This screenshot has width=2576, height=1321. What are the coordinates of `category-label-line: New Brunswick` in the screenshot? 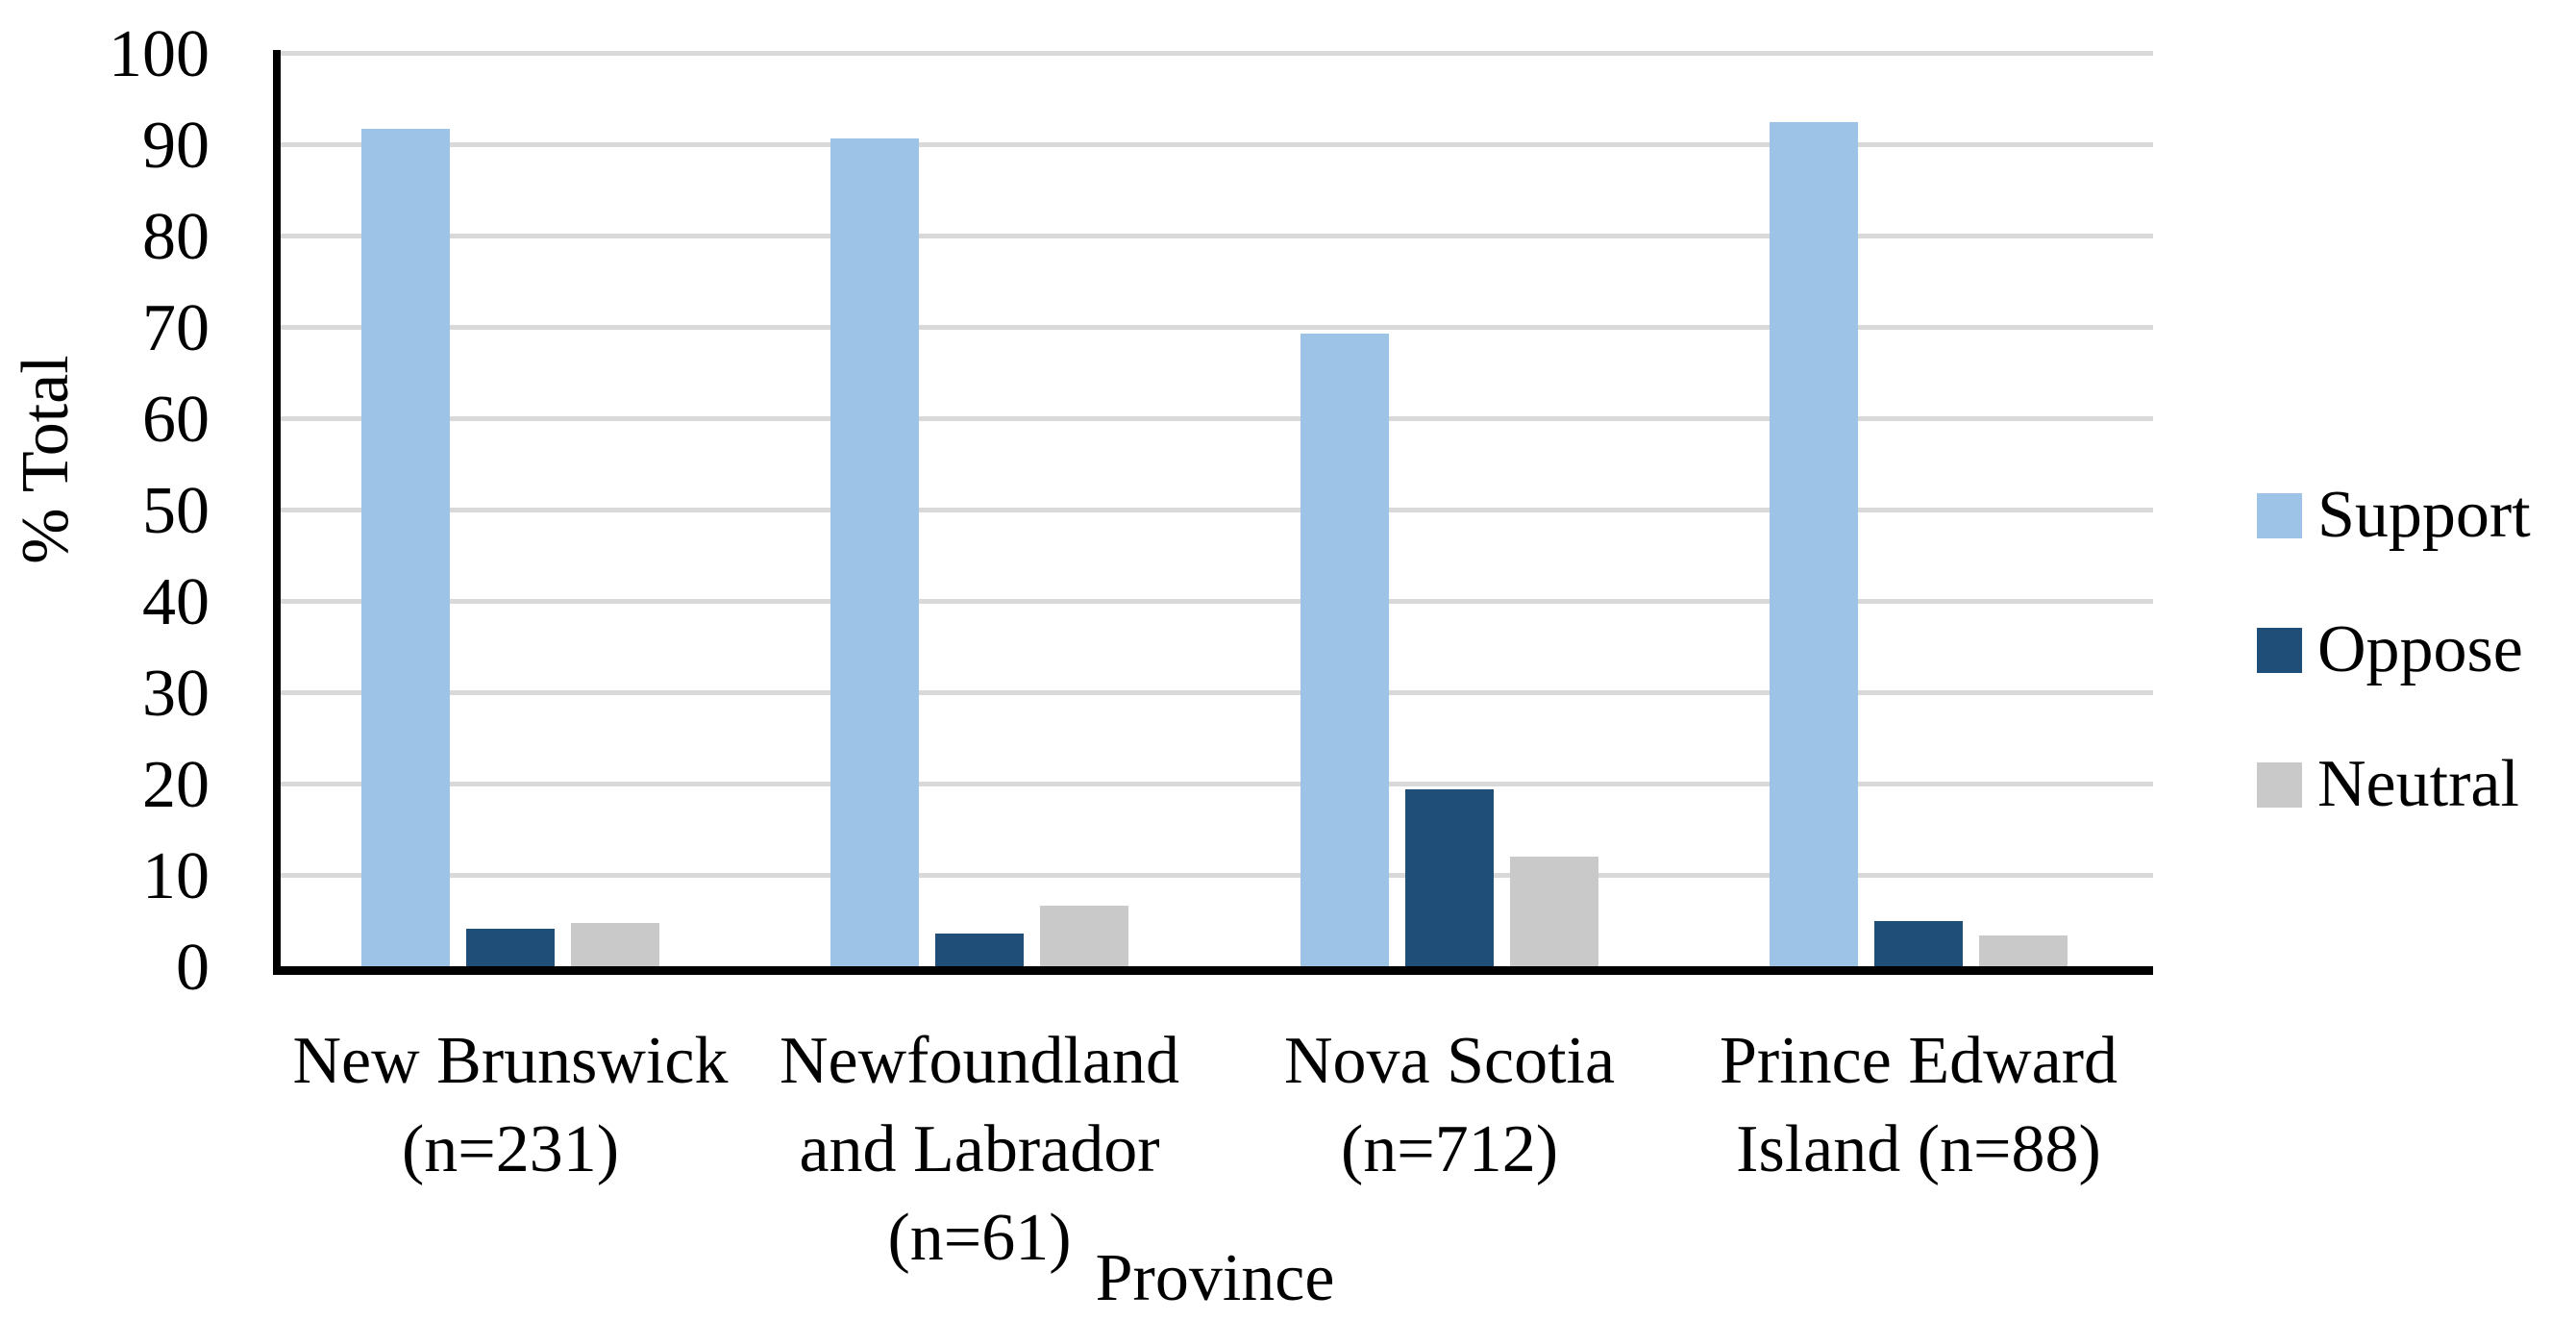 It's located at (511, 1061).